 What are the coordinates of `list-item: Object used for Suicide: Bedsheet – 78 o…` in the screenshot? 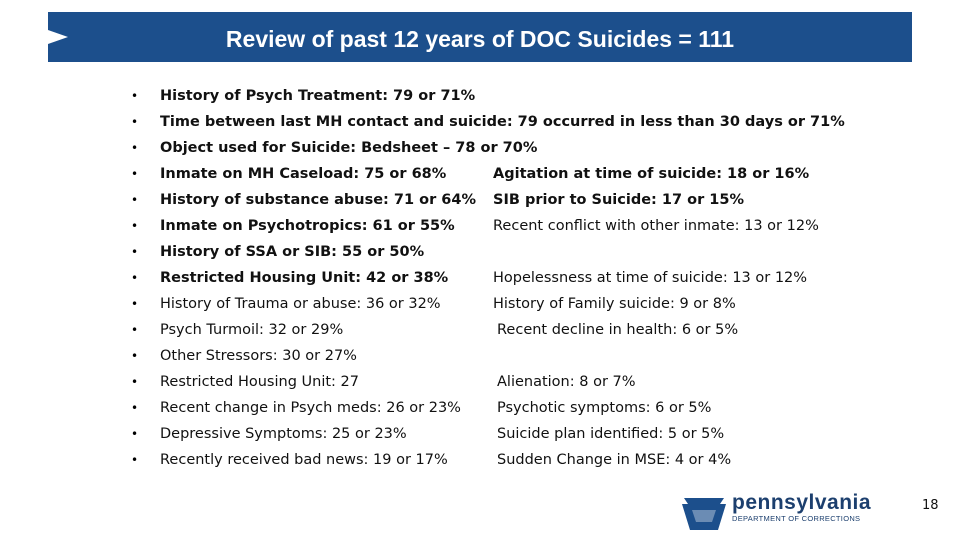 It's located at (349, 148).